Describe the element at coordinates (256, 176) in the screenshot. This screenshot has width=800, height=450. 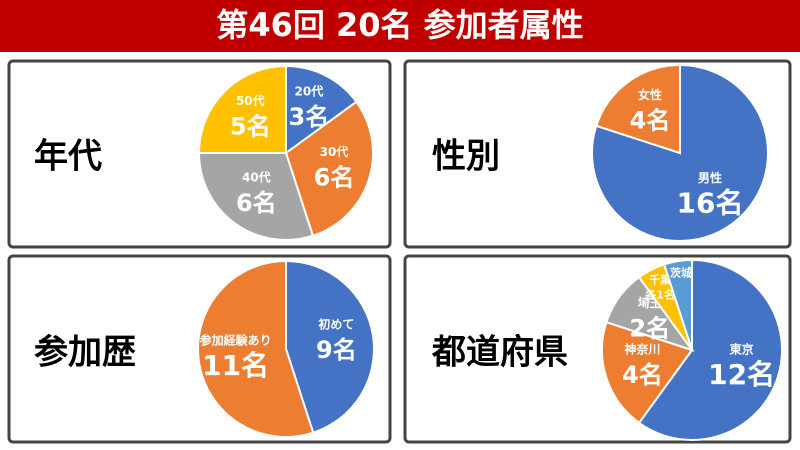
I see `slice-category-label: 40代` at that location.